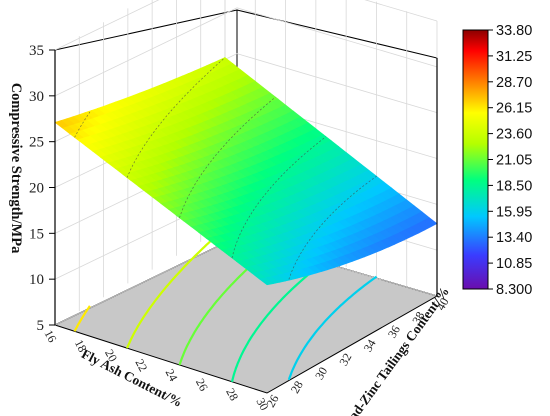 This screenshot has height=416, width=550. Describe the element at coordinates (514, 161) in the screenshot. I see `colorbar-label: 21.05` at that location.